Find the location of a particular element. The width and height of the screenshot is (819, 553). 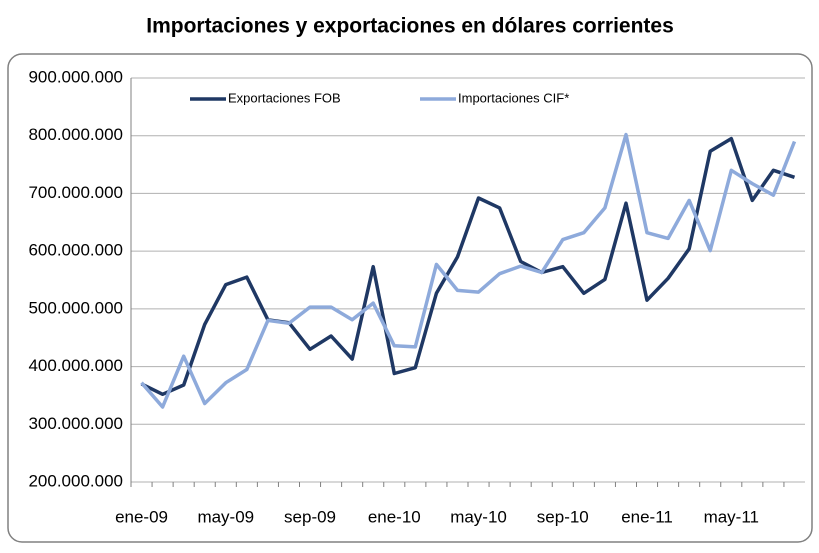

y-tick-label: 300.000.000 is located at coordinates (75, 423).